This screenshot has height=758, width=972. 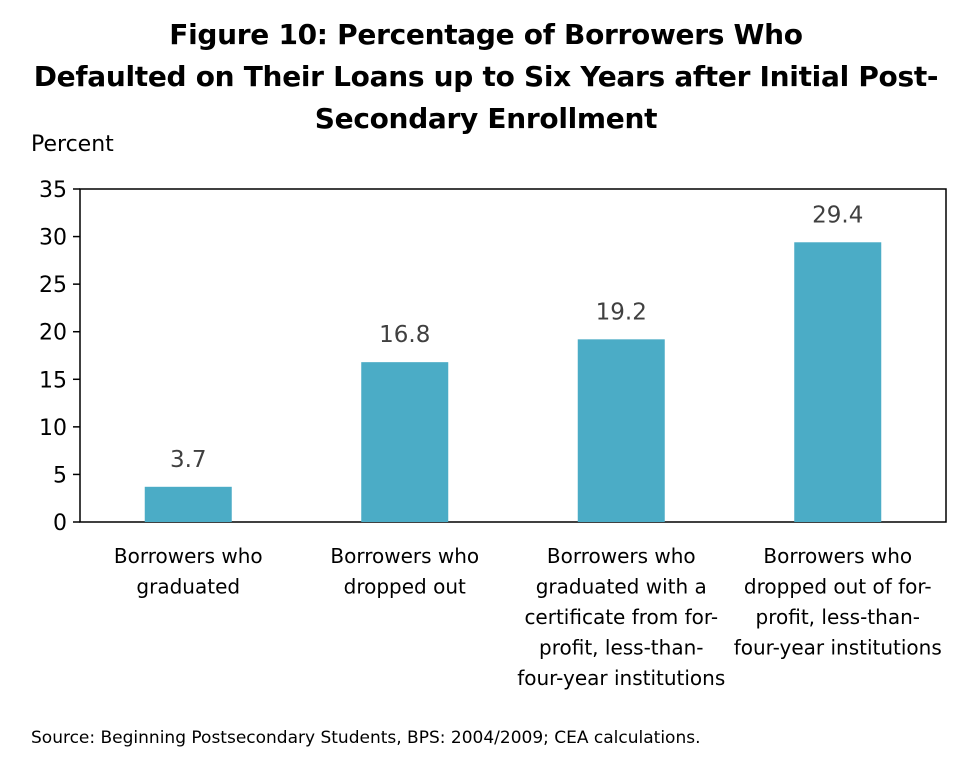 I want to click on y-tick-label: 25, so click(x=53, y=285).